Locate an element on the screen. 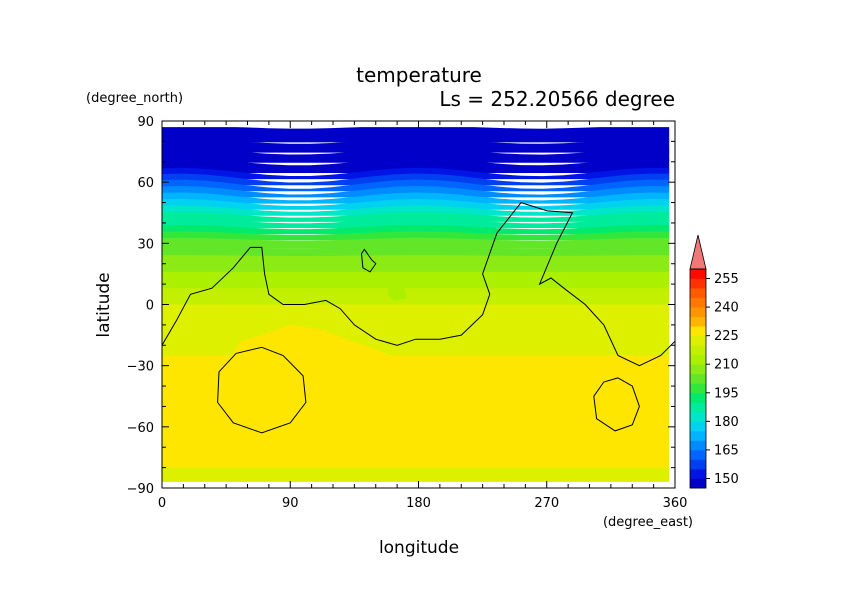 Image resolution: width=842 pixels, height=595 pixels. warm-region is located at coordinates (323, 393).